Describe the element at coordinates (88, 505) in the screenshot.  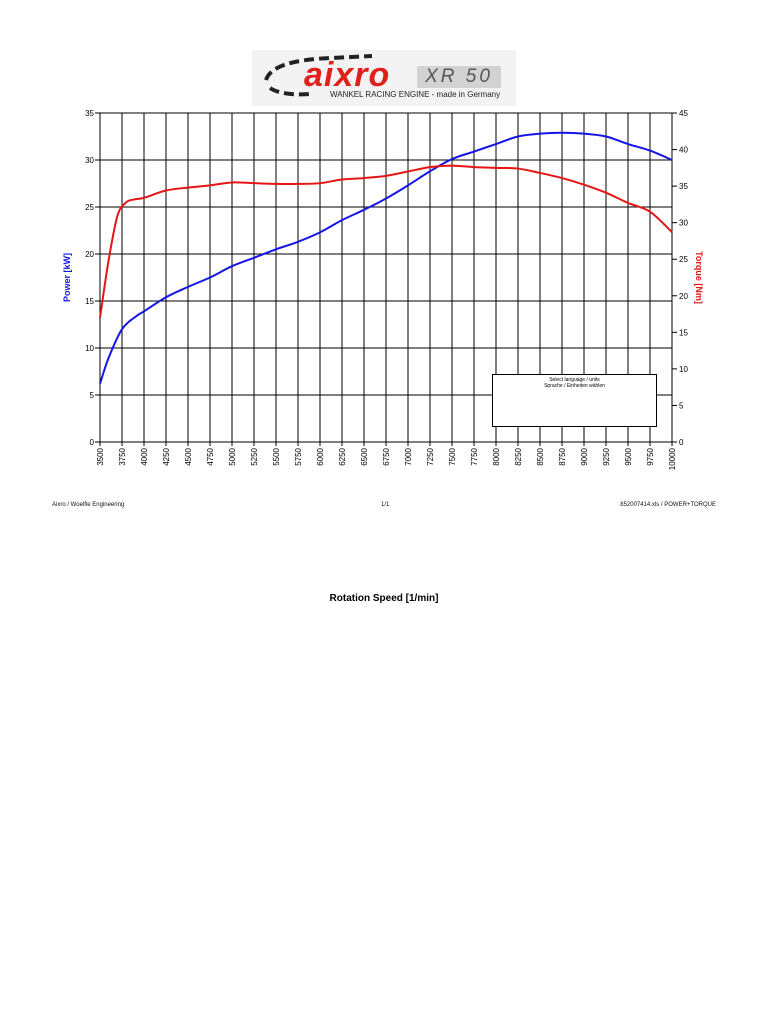
I see `footer-left: Aixro / Woelfle Engineering` at that location.